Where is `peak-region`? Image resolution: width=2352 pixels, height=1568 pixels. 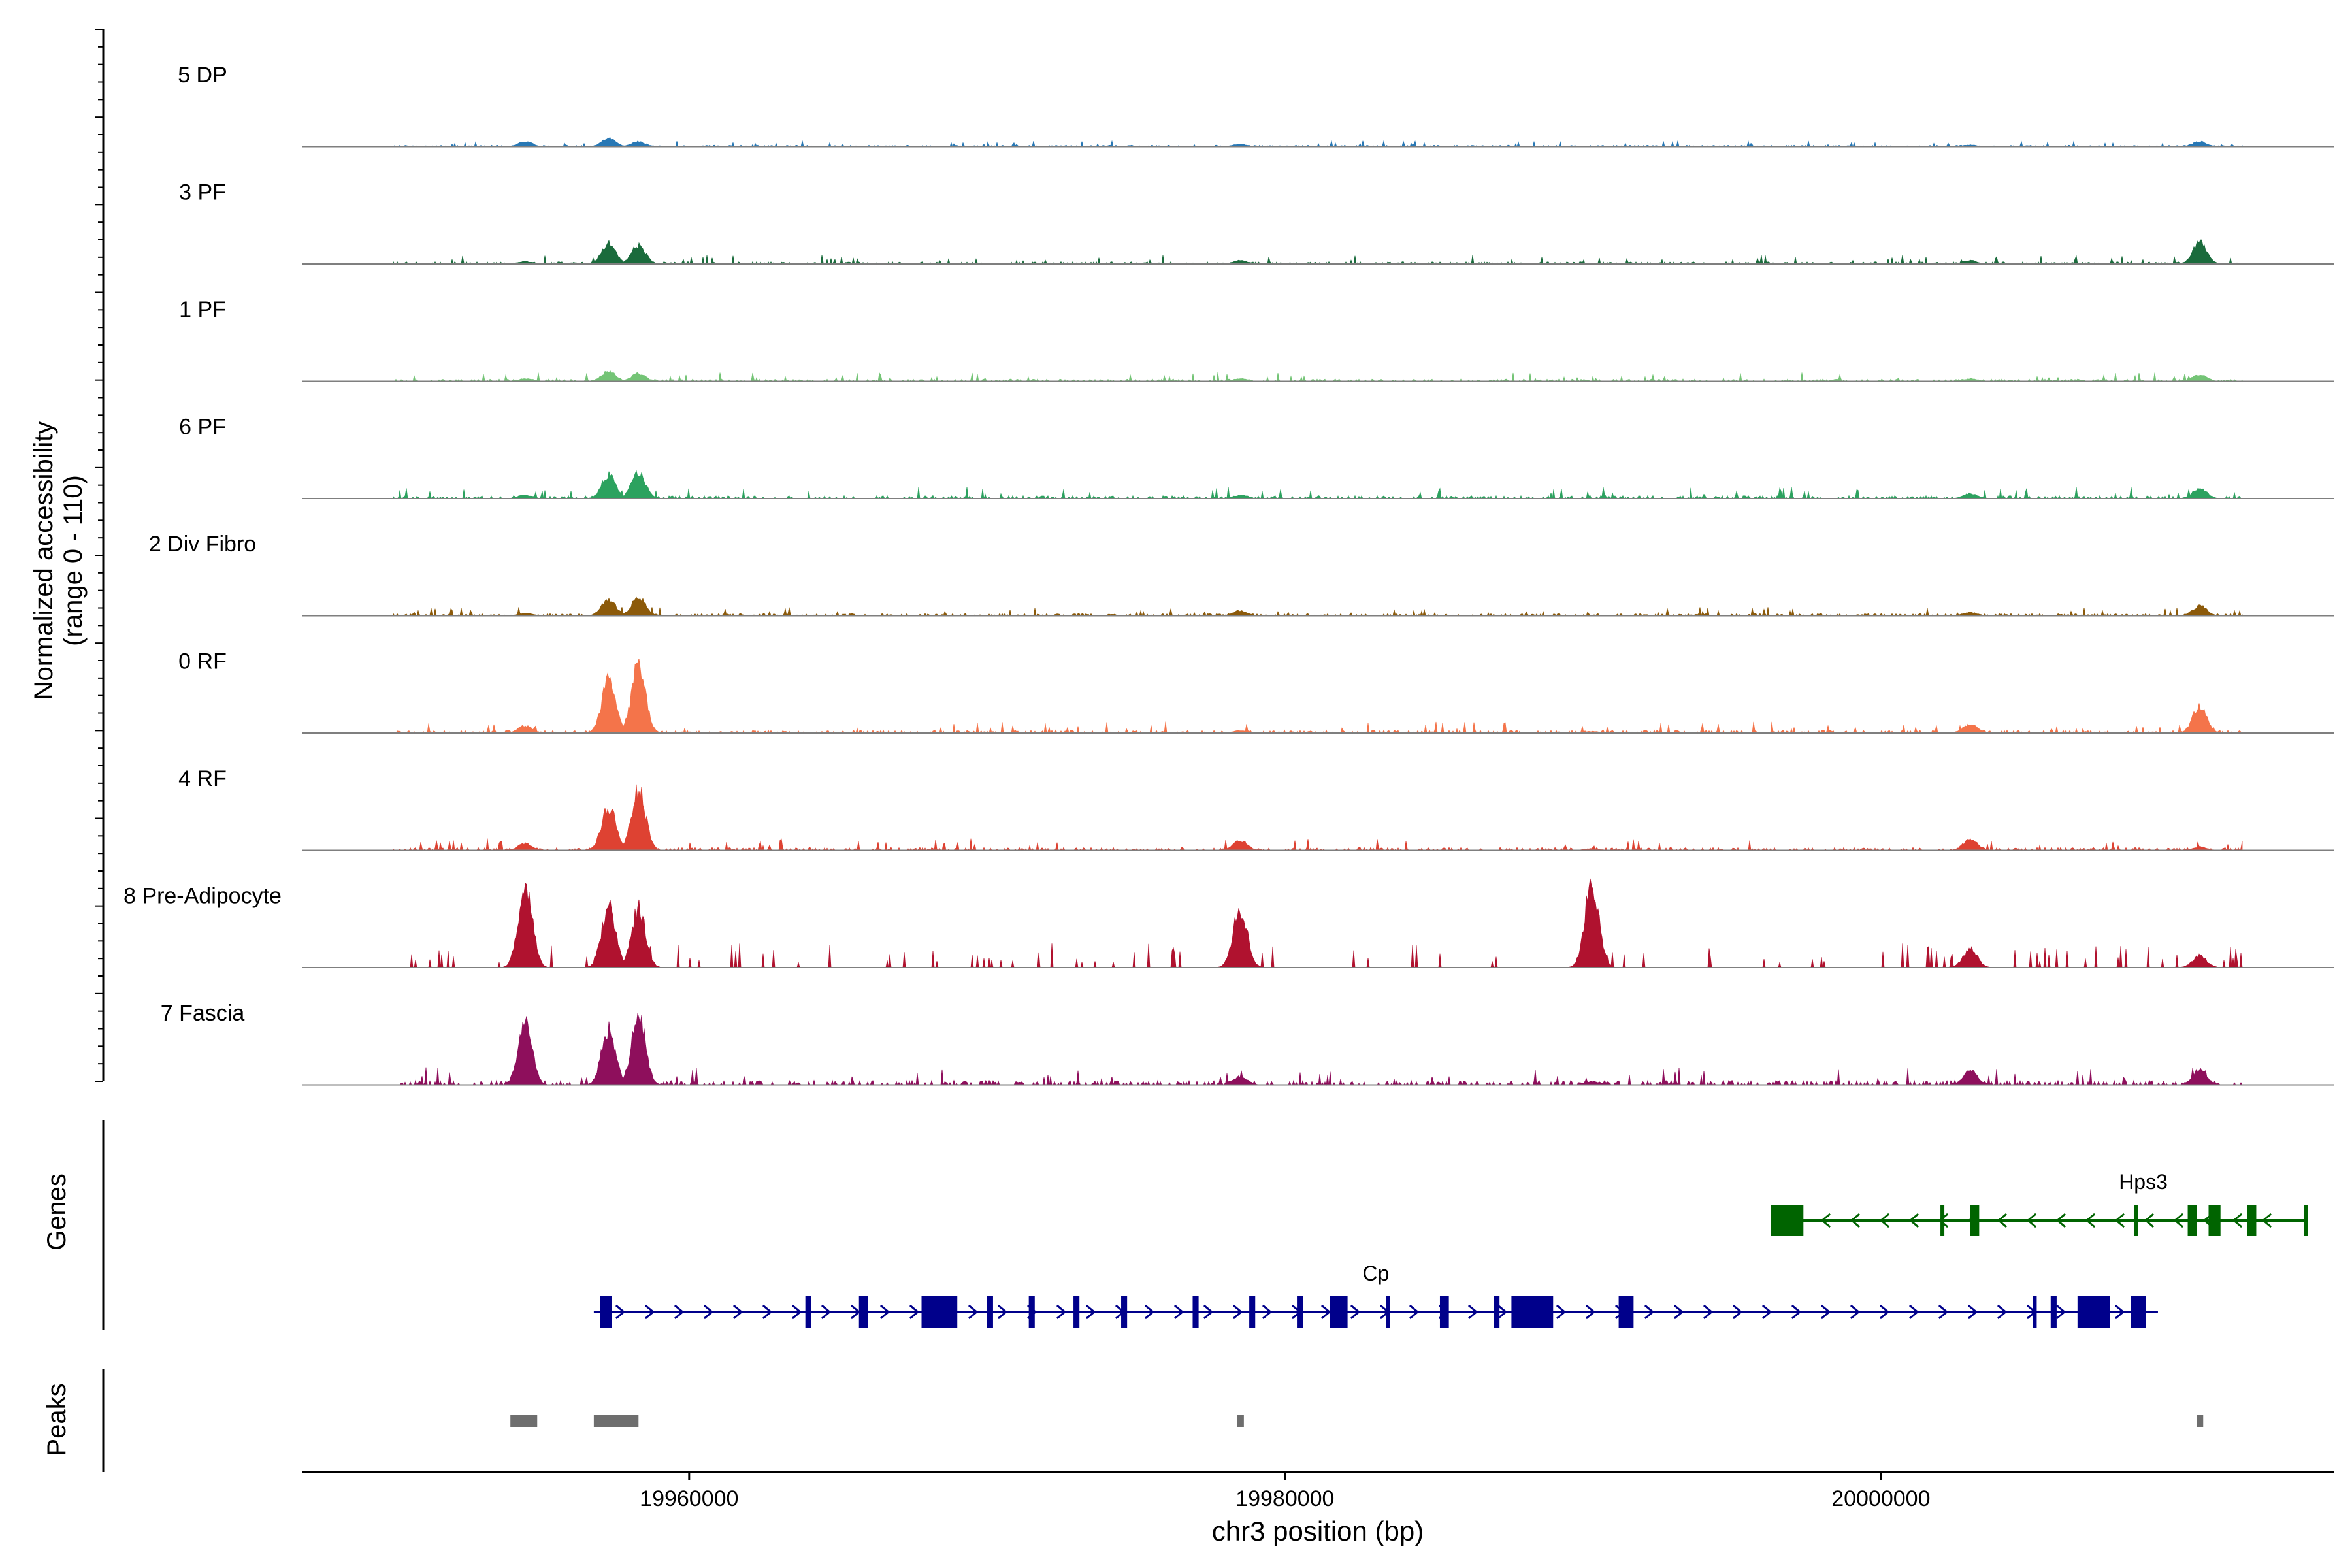 peak-region is located at coordinates (524, 1421).